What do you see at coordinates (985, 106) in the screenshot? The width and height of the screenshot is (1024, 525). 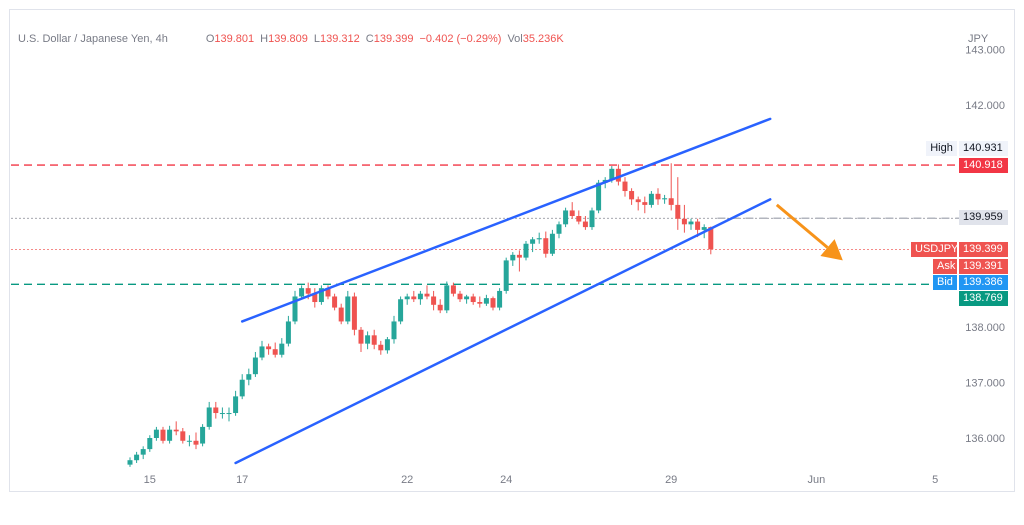 I see `y-tick-label: 142.000` at bounding box center [985, 106].